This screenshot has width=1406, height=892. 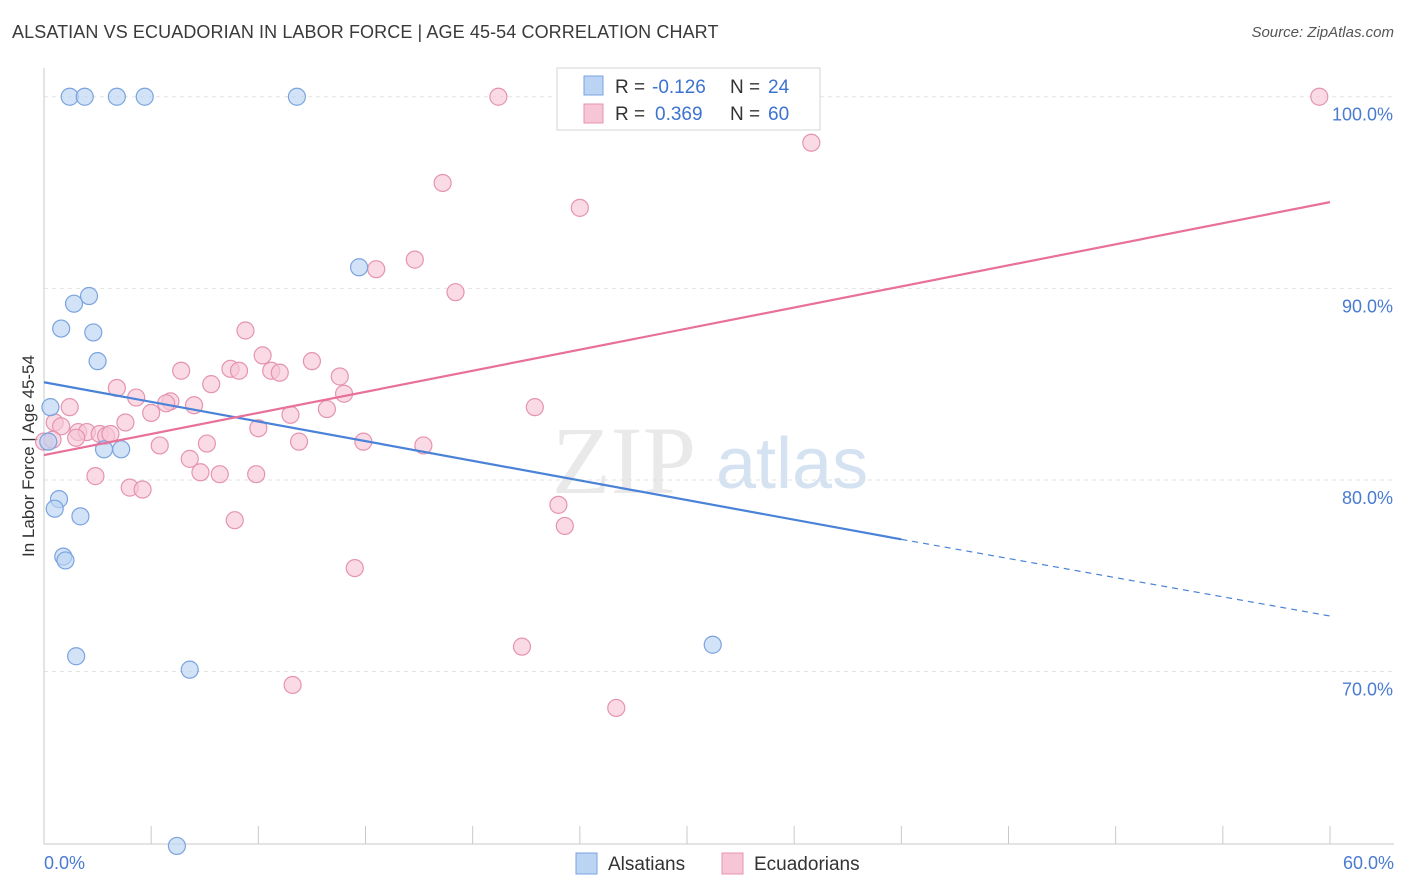 What do you see at coordinates (64, 863) in the screenshot?
I see `x-tick-label-min: 0.0%` at bounding box center [64, 863].